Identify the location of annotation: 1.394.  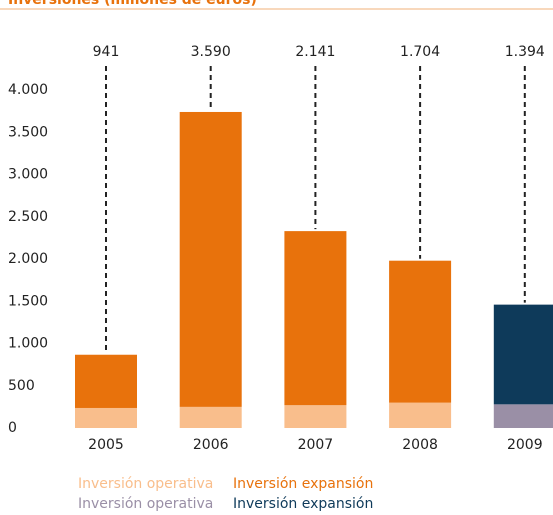
(525, 52).